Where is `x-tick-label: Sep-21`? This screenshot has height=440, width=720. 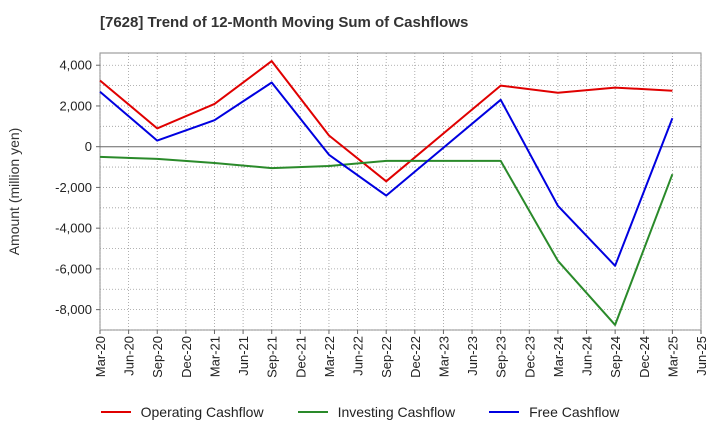
x-tick-label: Sep-21 is located at coordinates (272, 357).